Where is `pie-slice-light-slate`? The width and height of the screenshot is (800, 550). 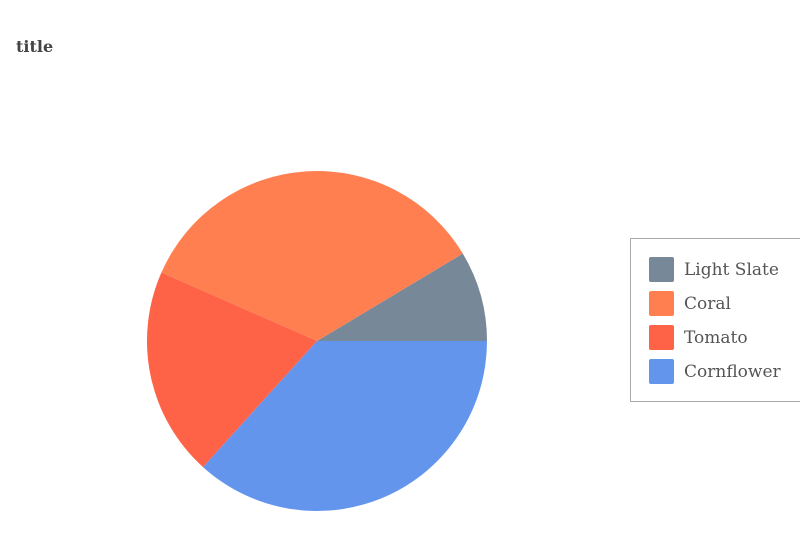
pie-slice-light-slate is located at coordinates (402, 297).